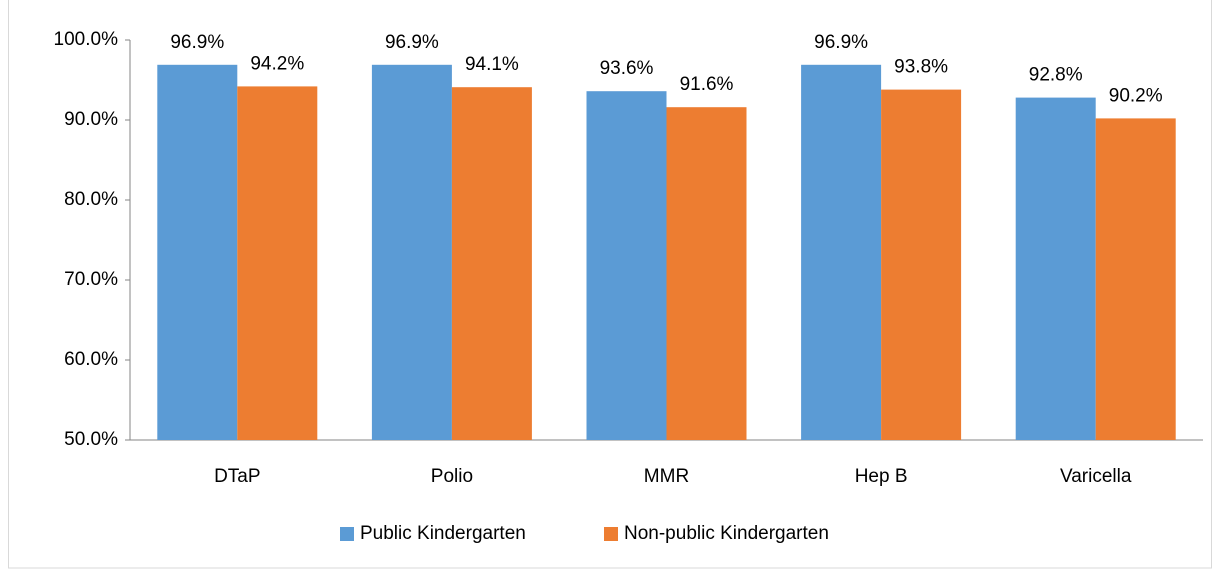  What do you see at coordinates (921, 67) in the screenshot?
I see `data-label: 93.8%` at bounding box center [921, 67].